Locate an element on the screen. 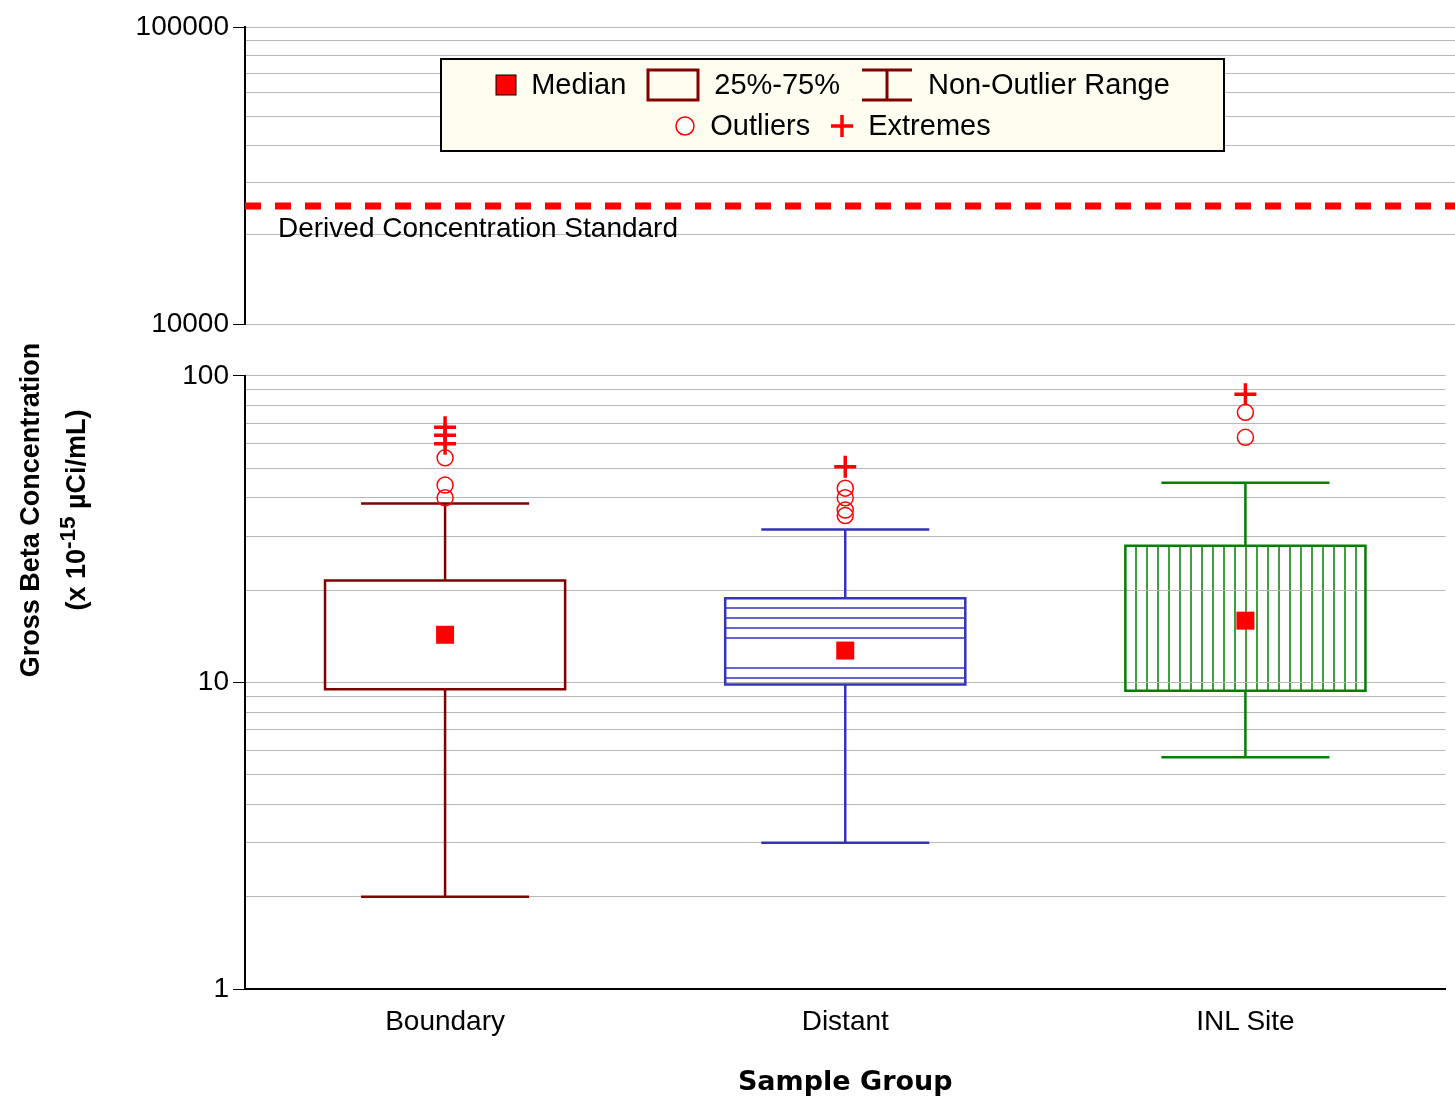 The image size is (1455, 1103). x-axis-title: Sample Group is located at coordinates (845, 1080).